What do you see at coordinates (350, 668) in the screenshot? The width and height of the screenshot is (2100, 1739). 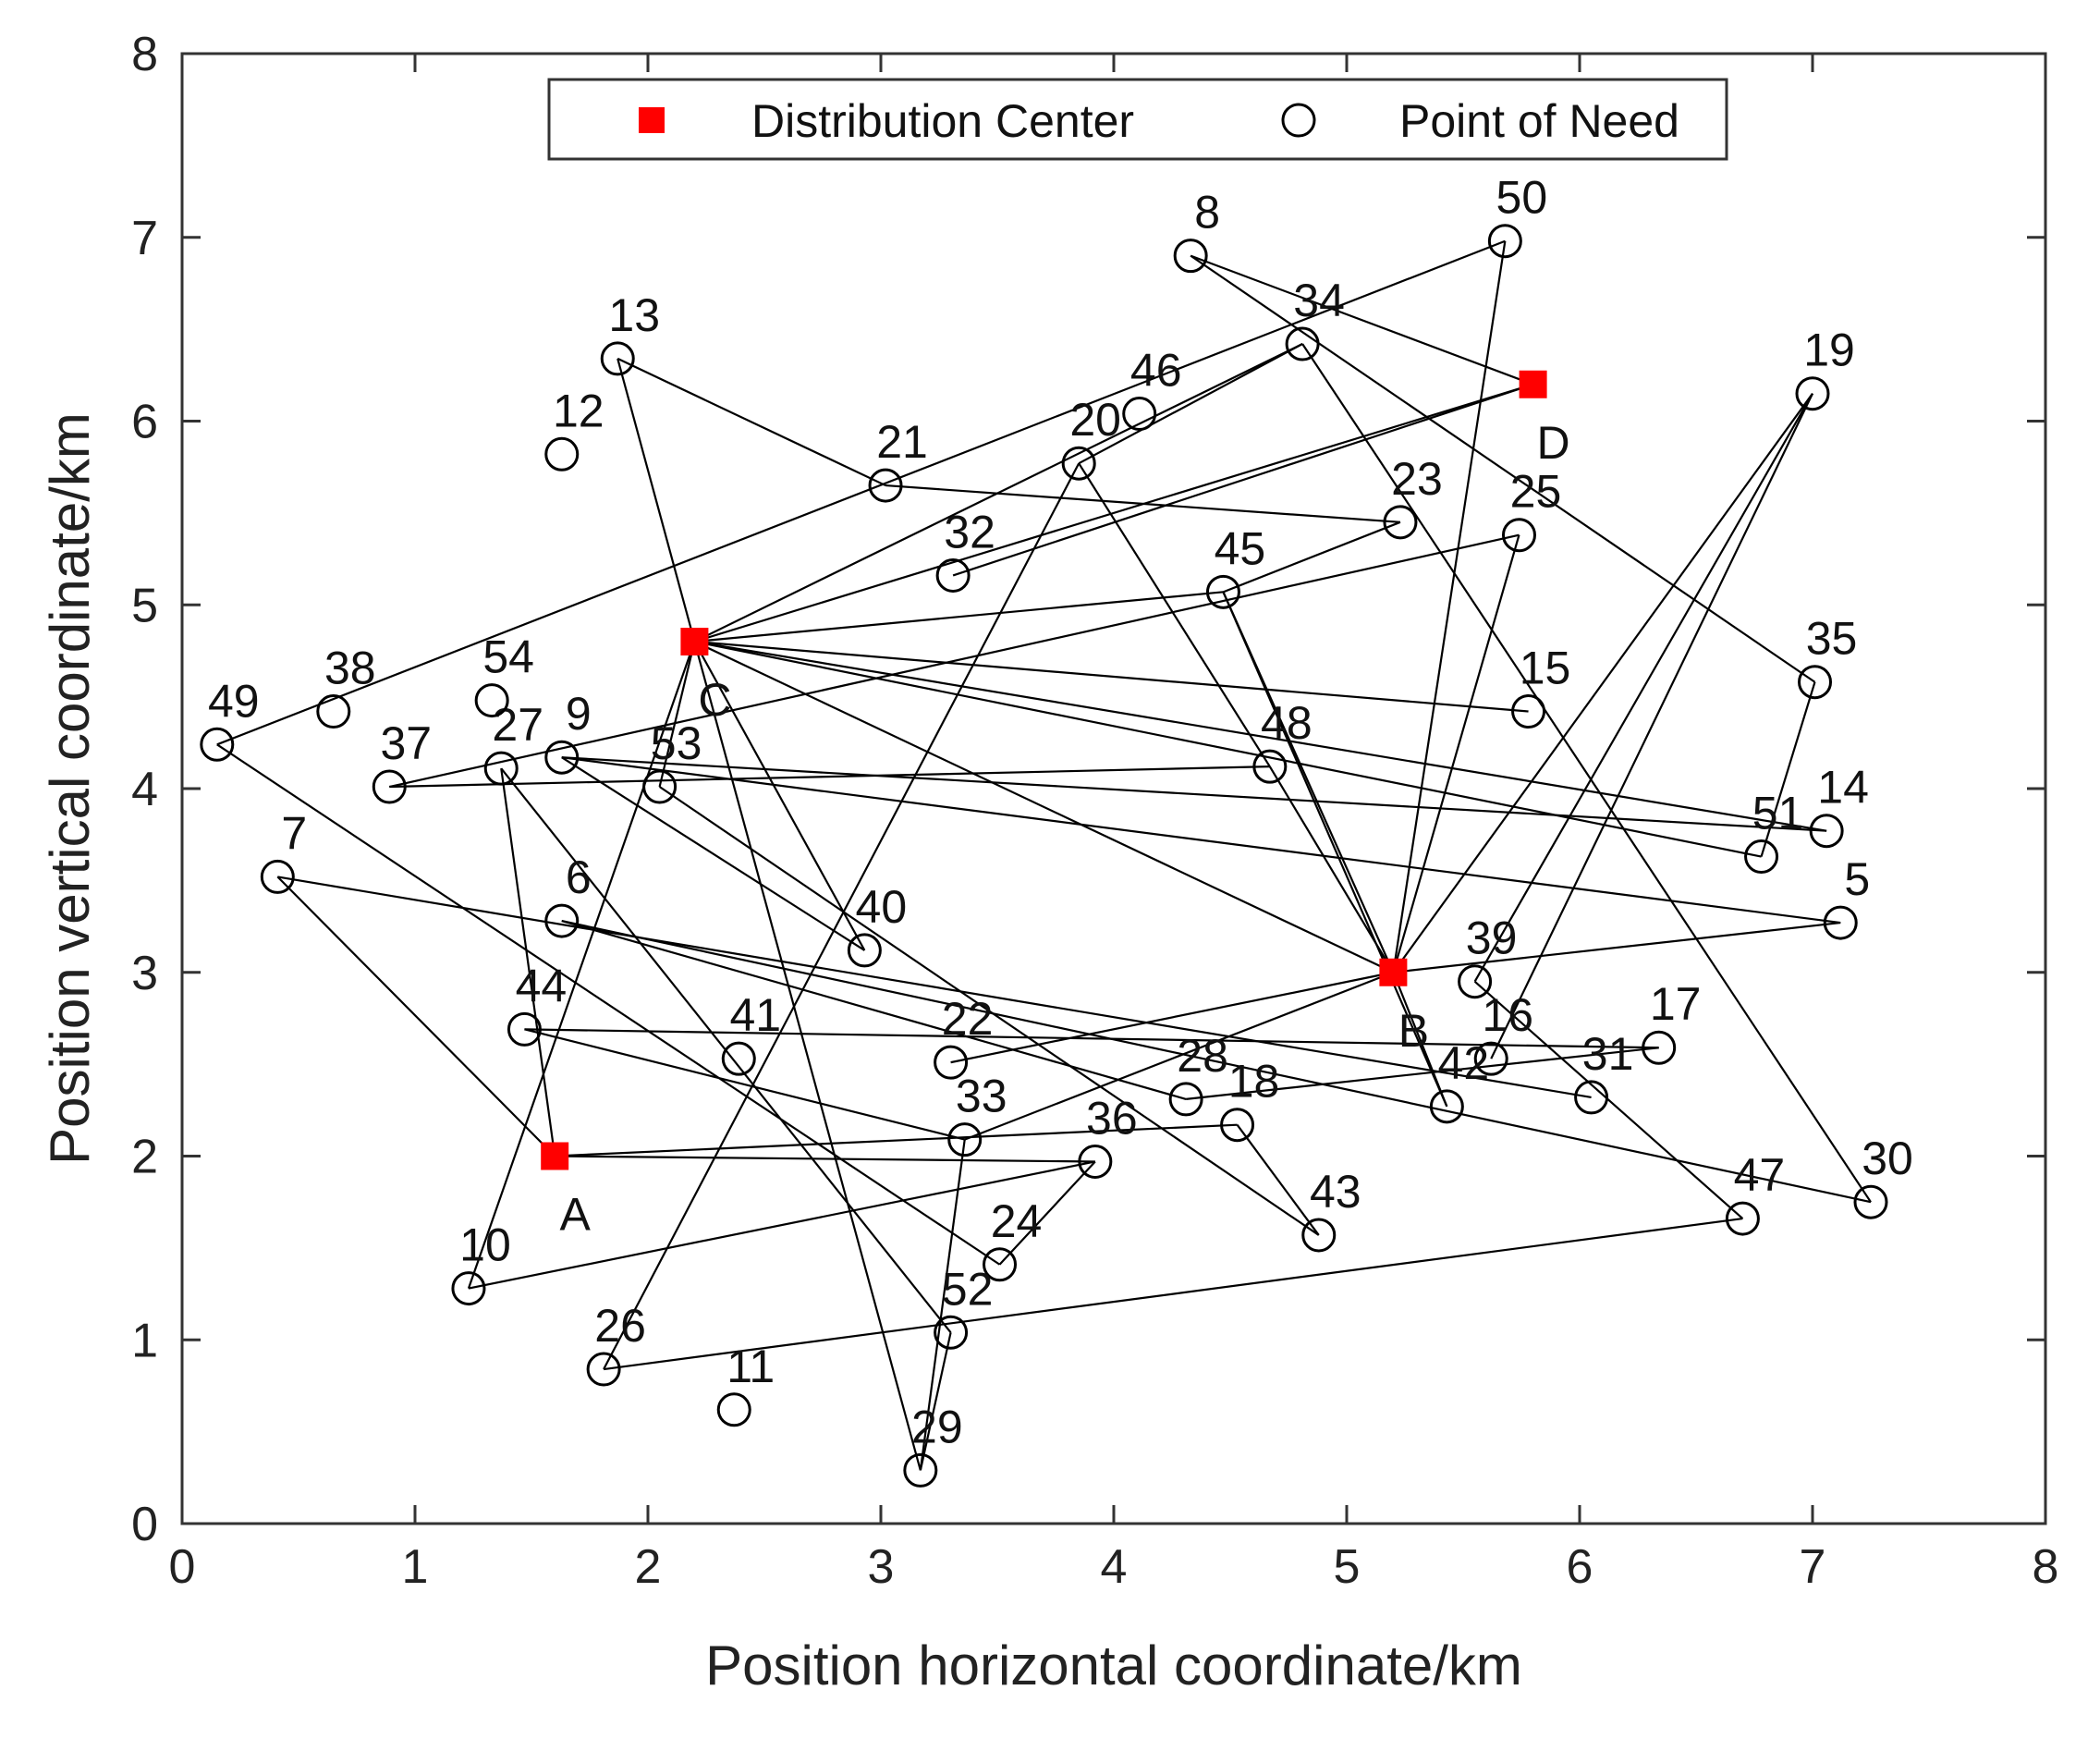 I see `point-label-38: 38` at bounding box center [350, 668].